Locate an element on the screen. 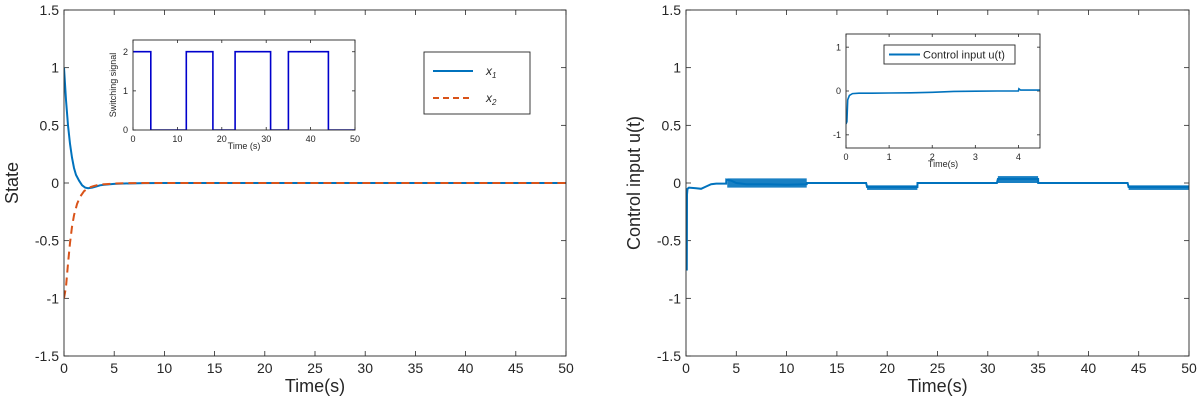 The height and width of the screenshot is (418, 1200). control-y-tick-label: -0.5 is located at coordinates (669, 241).